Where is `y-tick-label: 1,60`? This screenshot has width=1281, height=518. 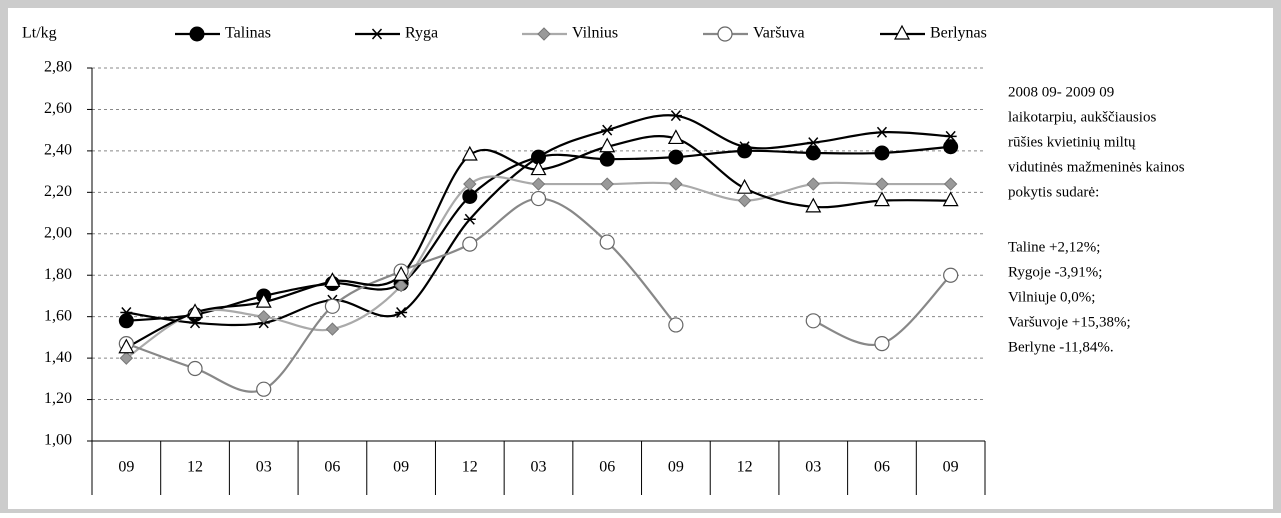
y-tick-label: 1,60 is located at coordinates (58, 315).